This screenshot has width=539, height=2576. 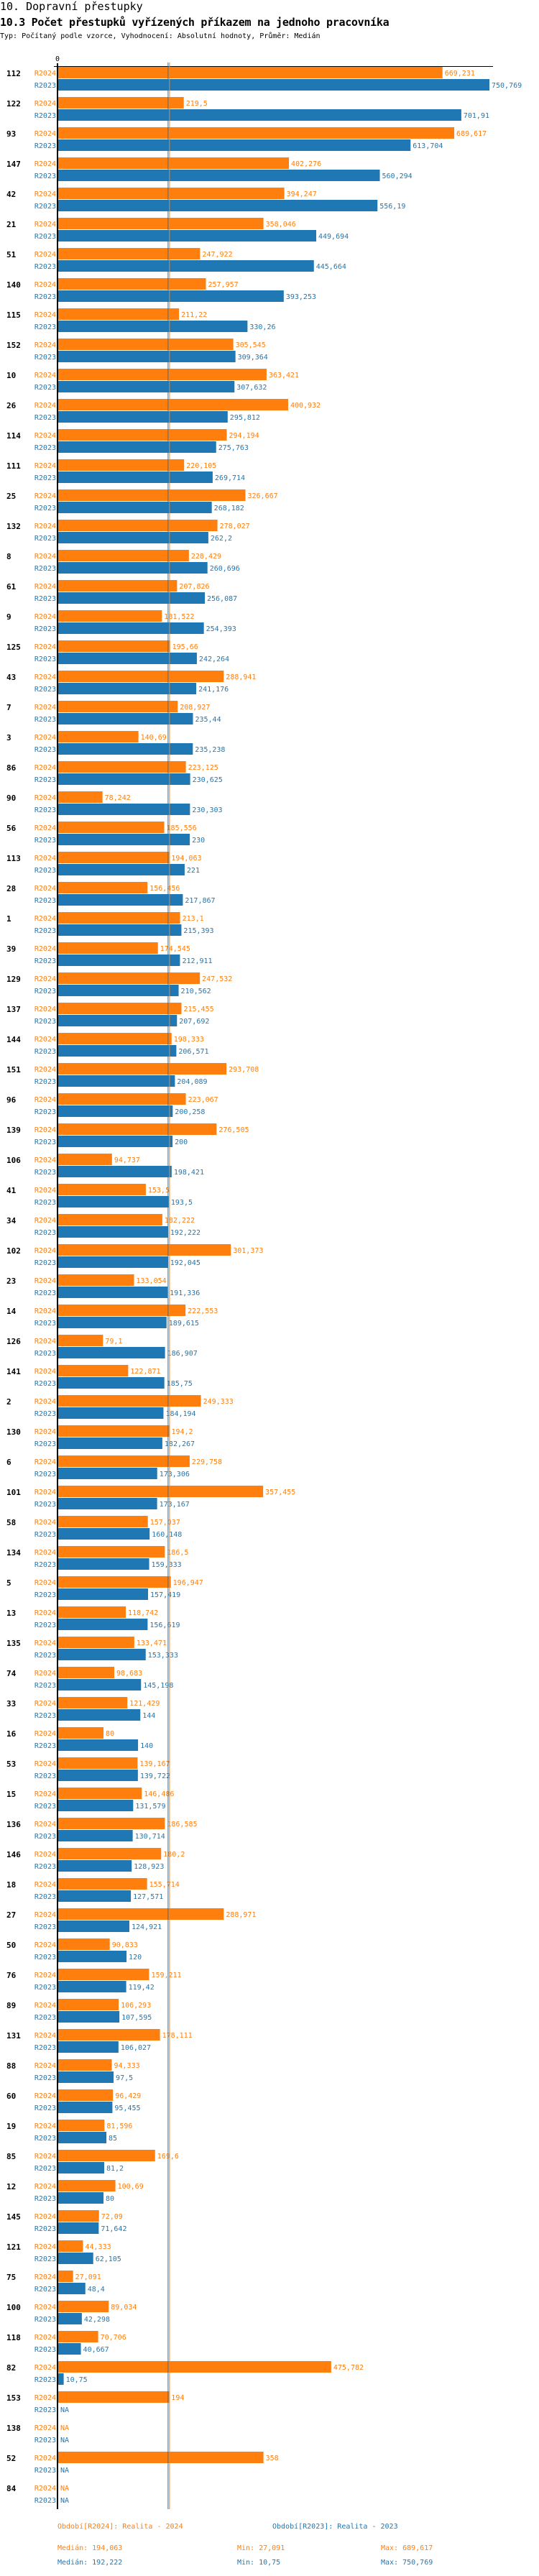 What do you see at coordinates (11, 1613) in the screenshot?
I see `category-label: 13` at bounding box center [11, 1613].